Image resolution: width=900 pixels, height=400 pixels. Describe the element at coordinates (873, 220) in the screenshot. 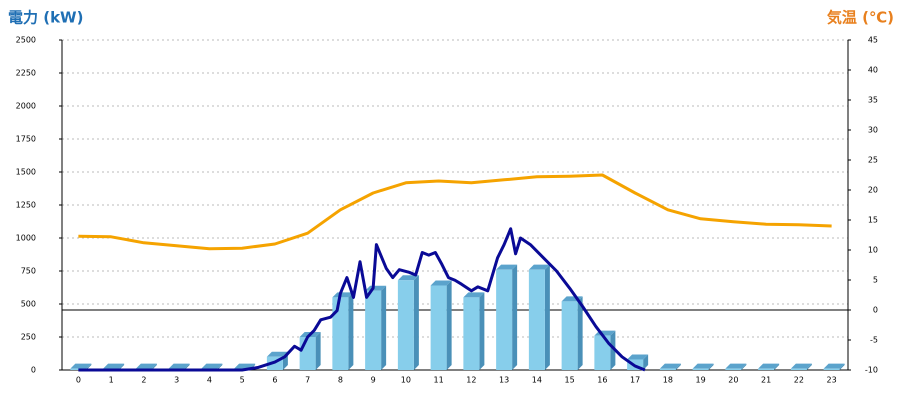

I see `y2-tick-label: 15` at that location.